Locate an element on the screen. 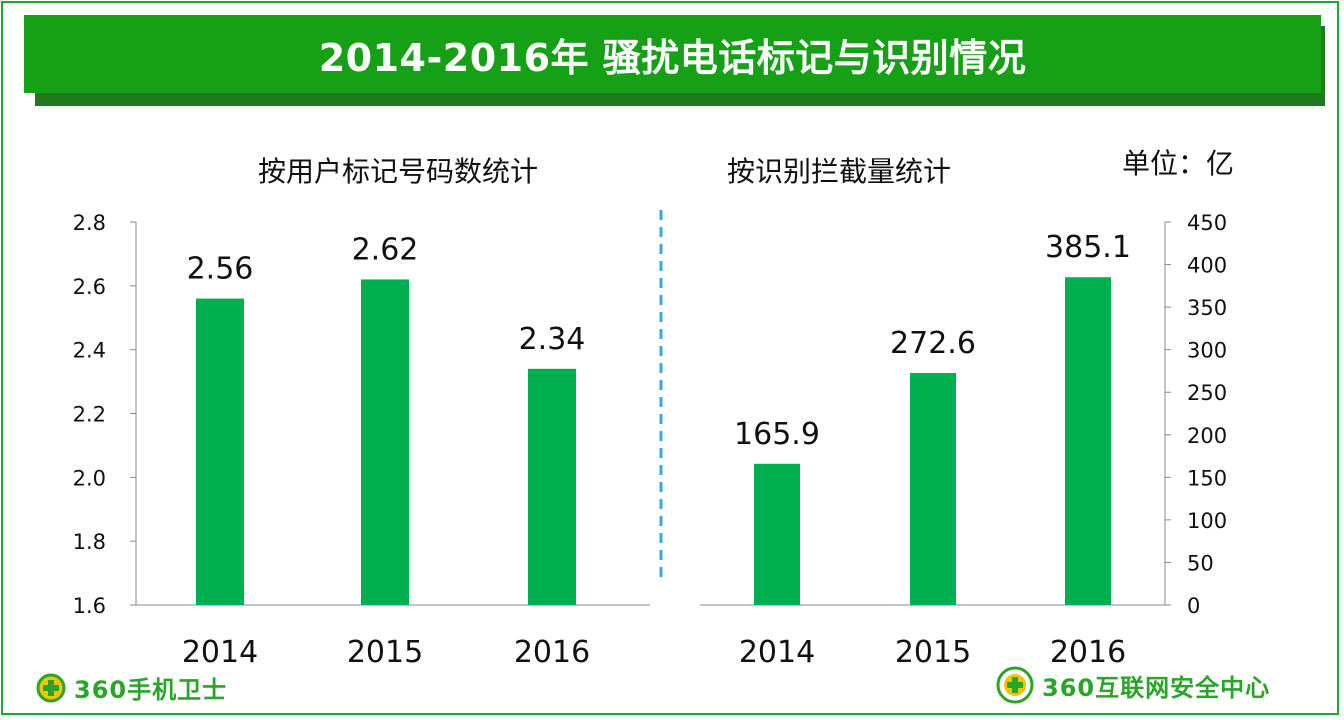 The width and height of the screenshot is (1344, 720). y-tick-label: 2.2 is located at coordinates (89, 415).